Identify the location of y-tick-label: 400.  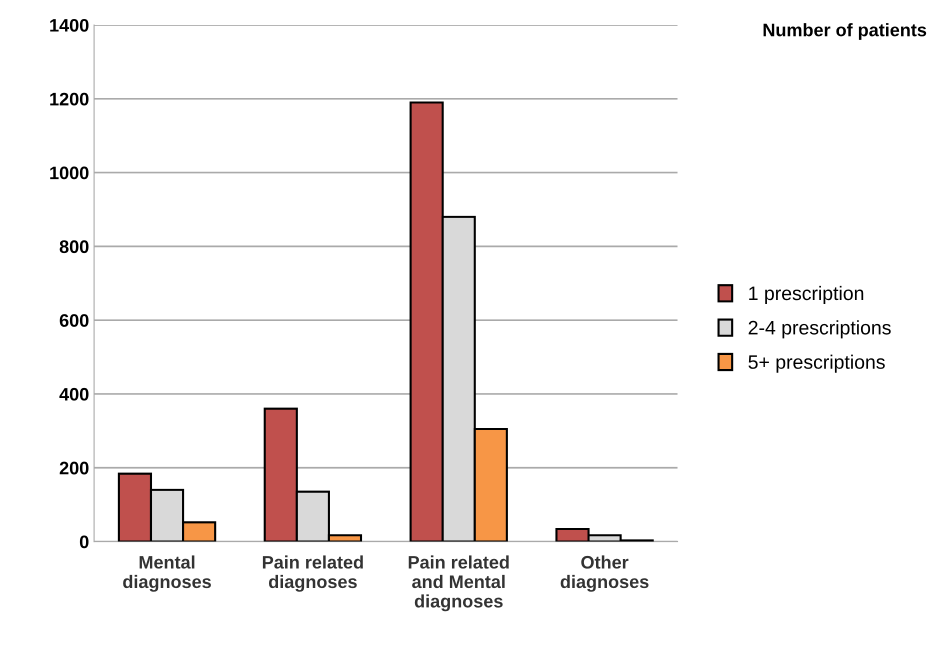
(73, 394).